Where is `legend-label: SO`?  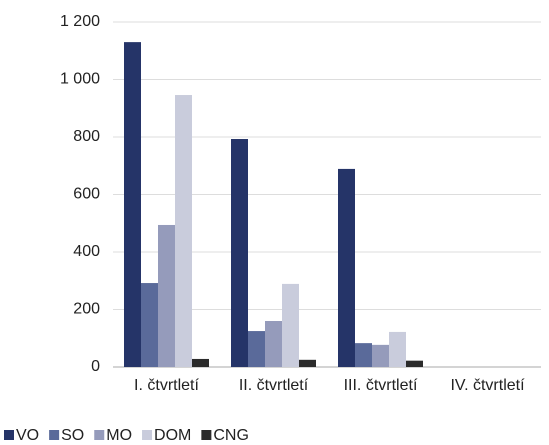 legend-label: SO is located at coordinates (72, 435).